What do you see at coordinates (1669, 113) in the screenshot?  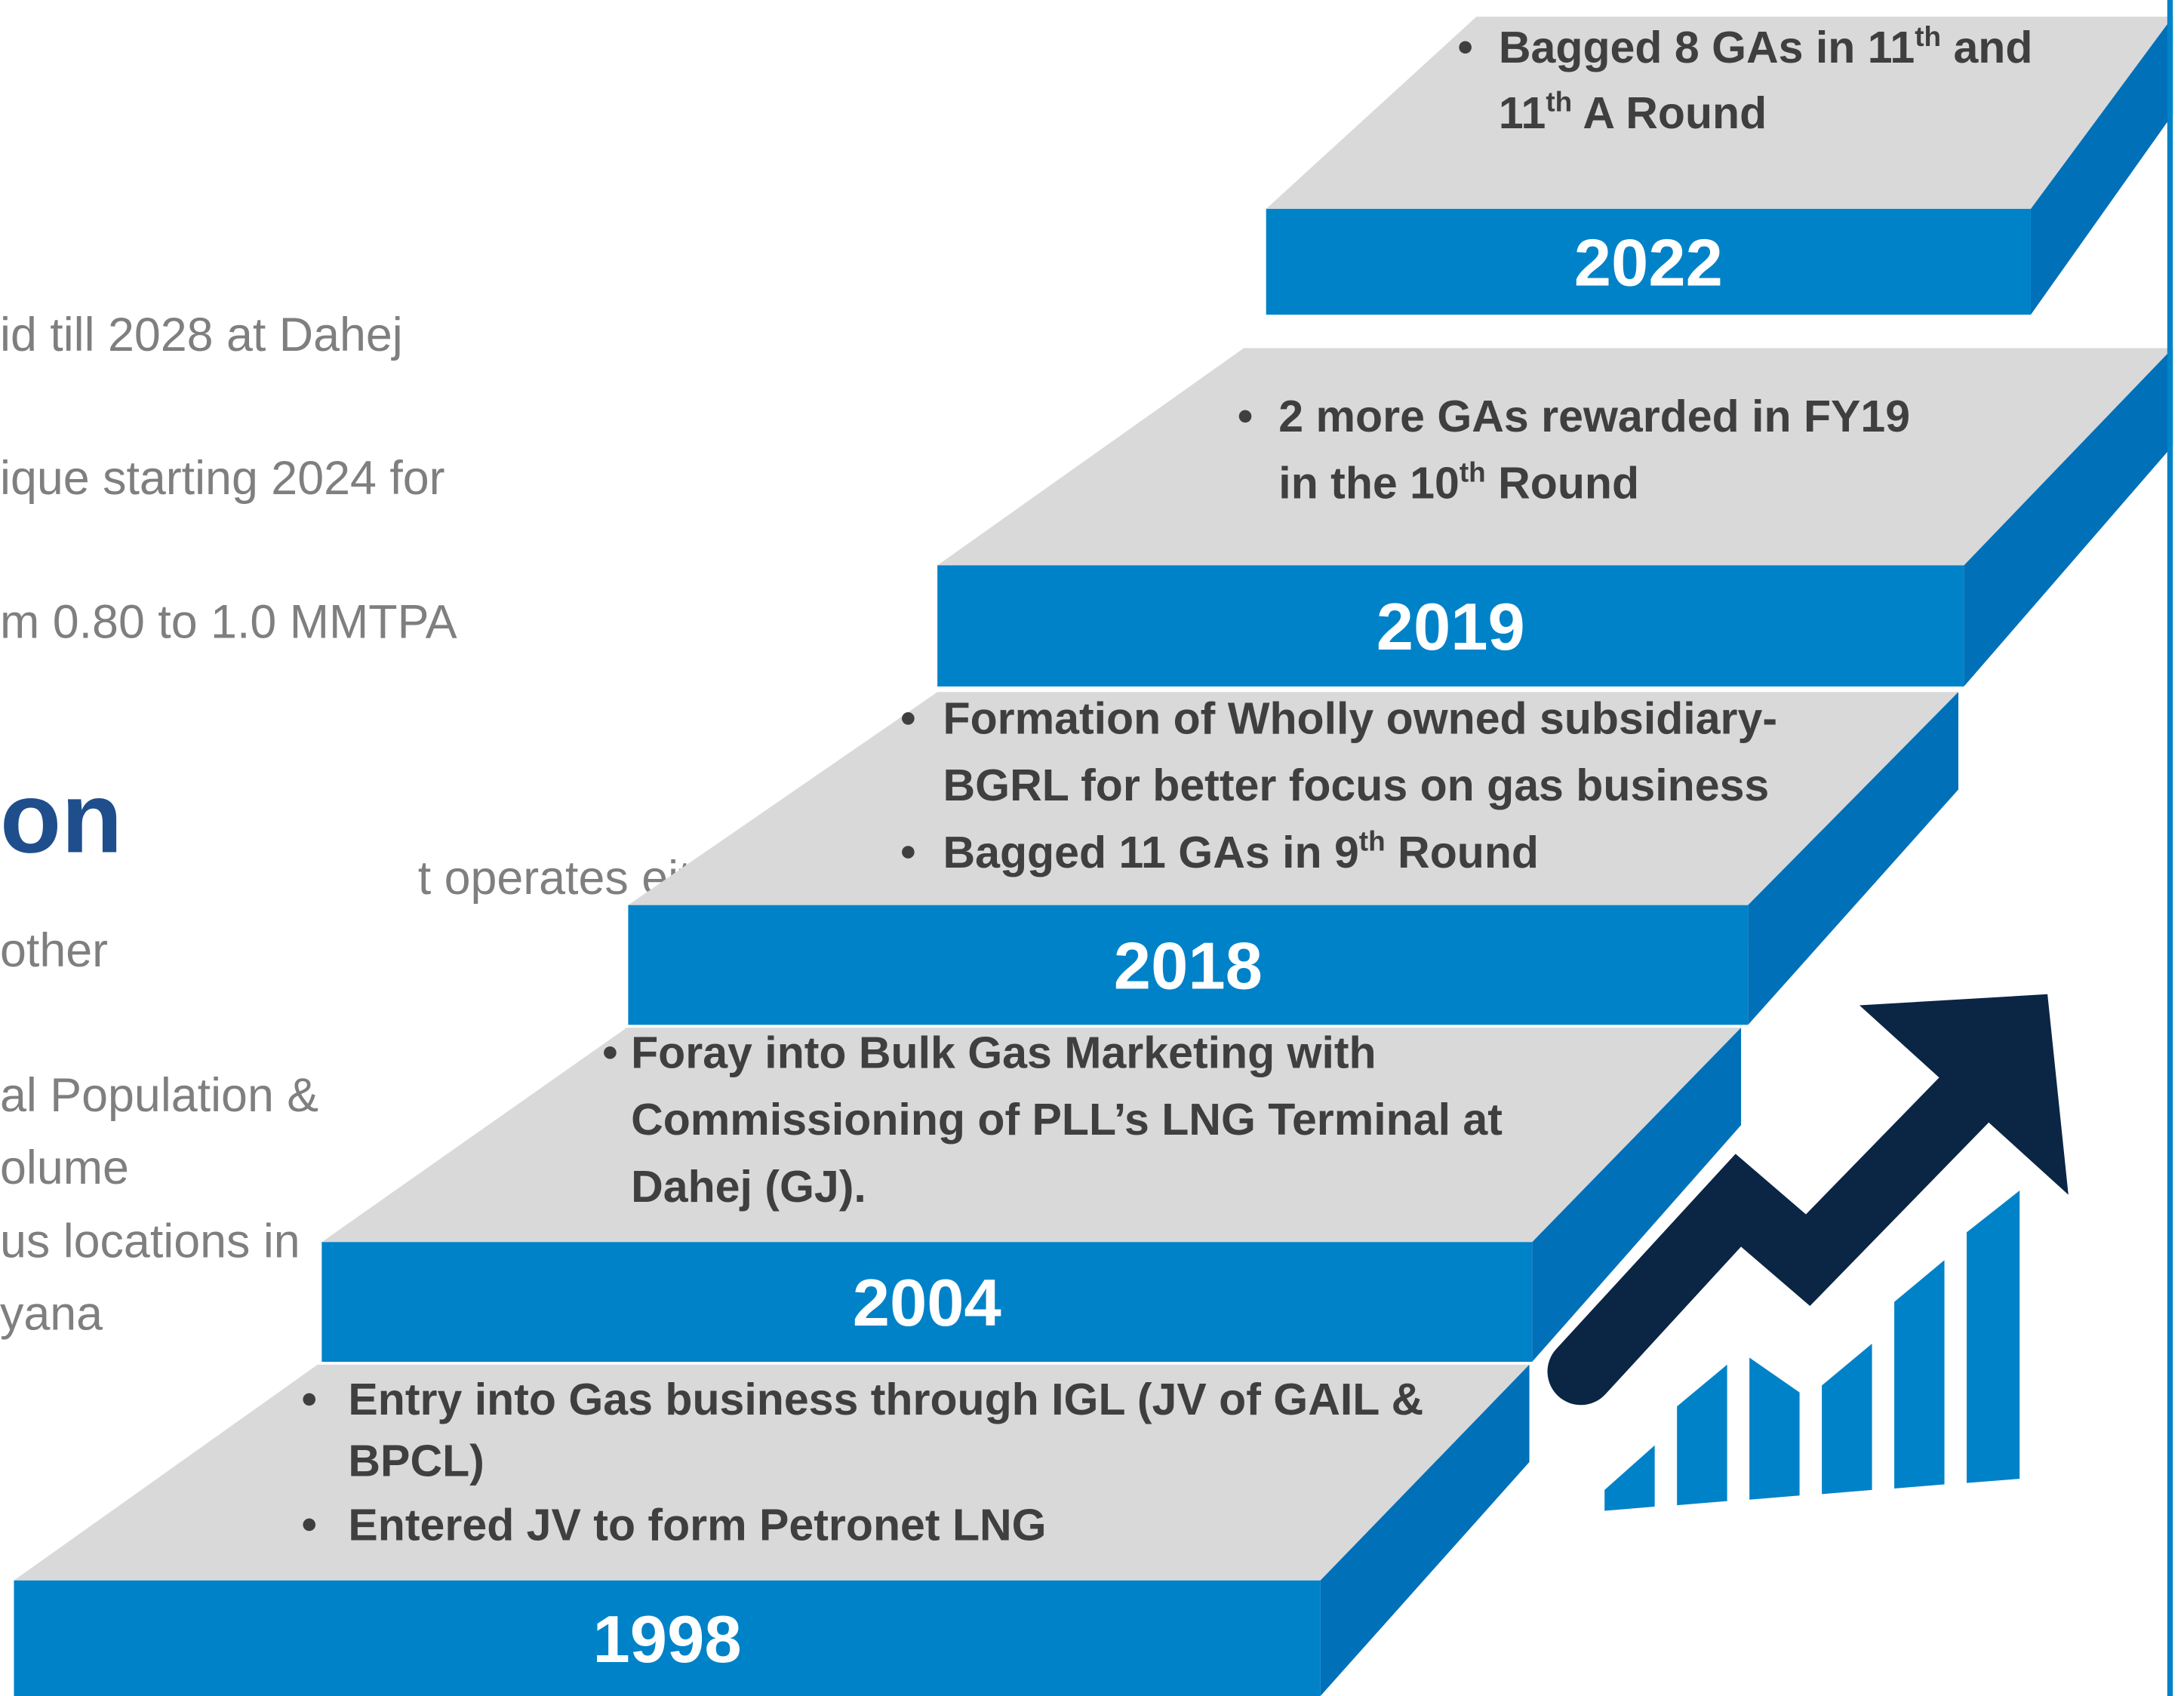 I see `text-run: A Round` at bounding box center [1669, 113].